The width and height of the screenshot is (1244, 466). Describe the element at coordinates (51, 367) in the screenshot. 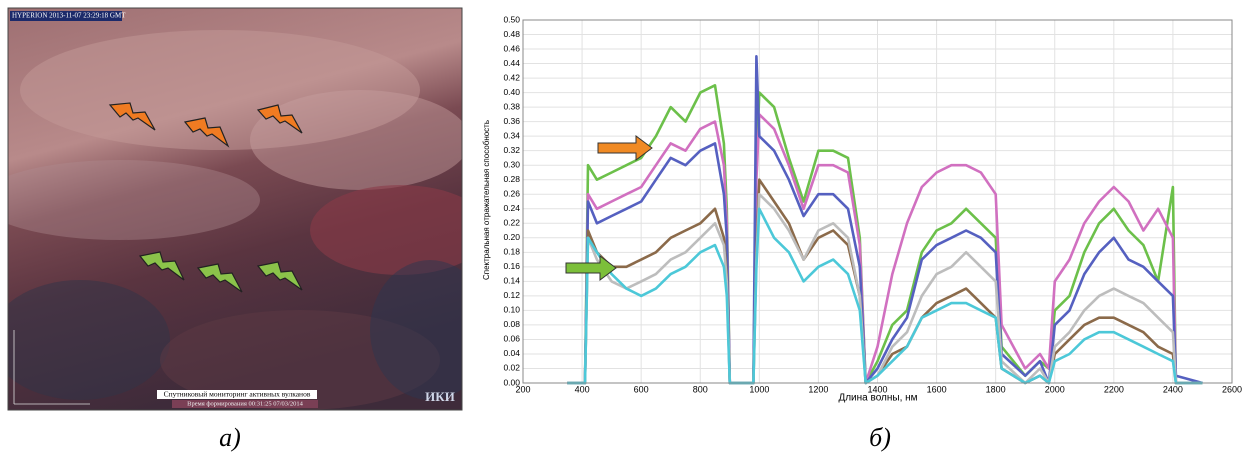

I see `scale-bar` at that location.